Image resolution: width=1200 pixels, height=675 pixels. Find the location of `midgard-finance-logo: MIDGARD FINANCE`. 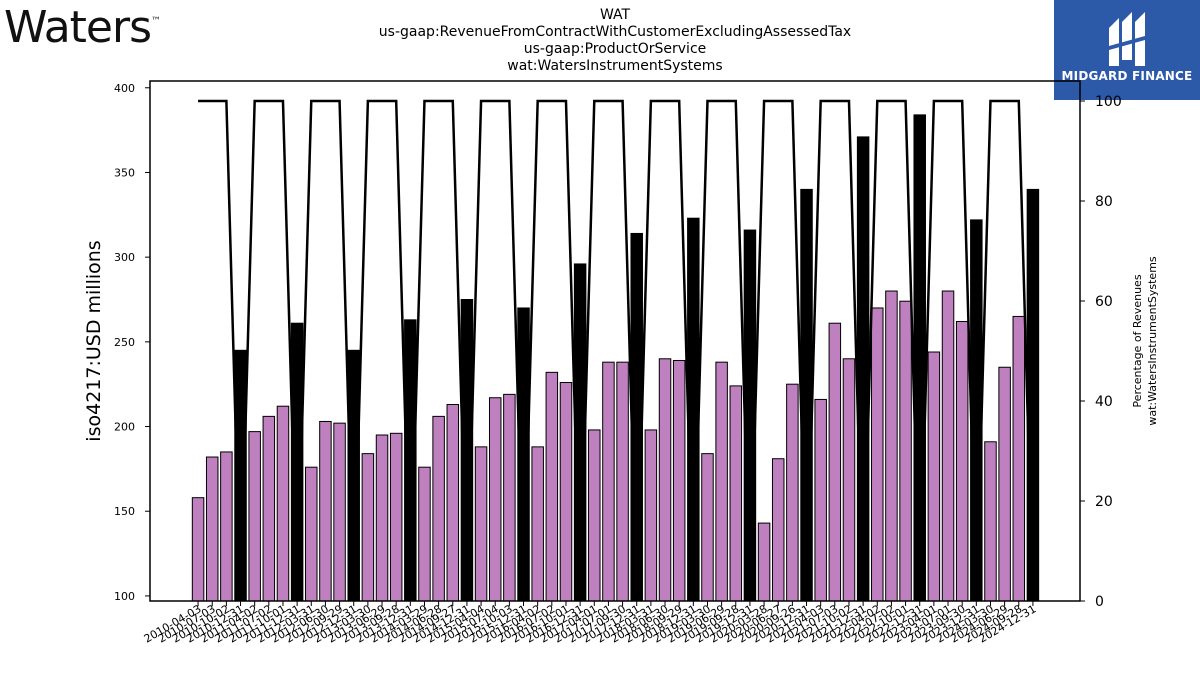

midgard-finance-logo: MIDGARD FINANCE is located at coordinates (1127, 50).